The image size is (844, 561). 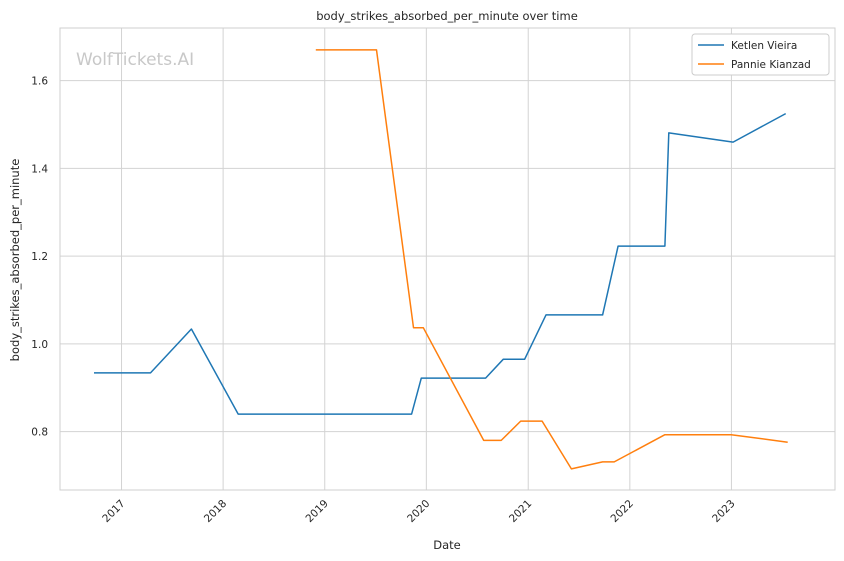 I want to click on x-tick-label: 2017, so click(x=113, y=511).